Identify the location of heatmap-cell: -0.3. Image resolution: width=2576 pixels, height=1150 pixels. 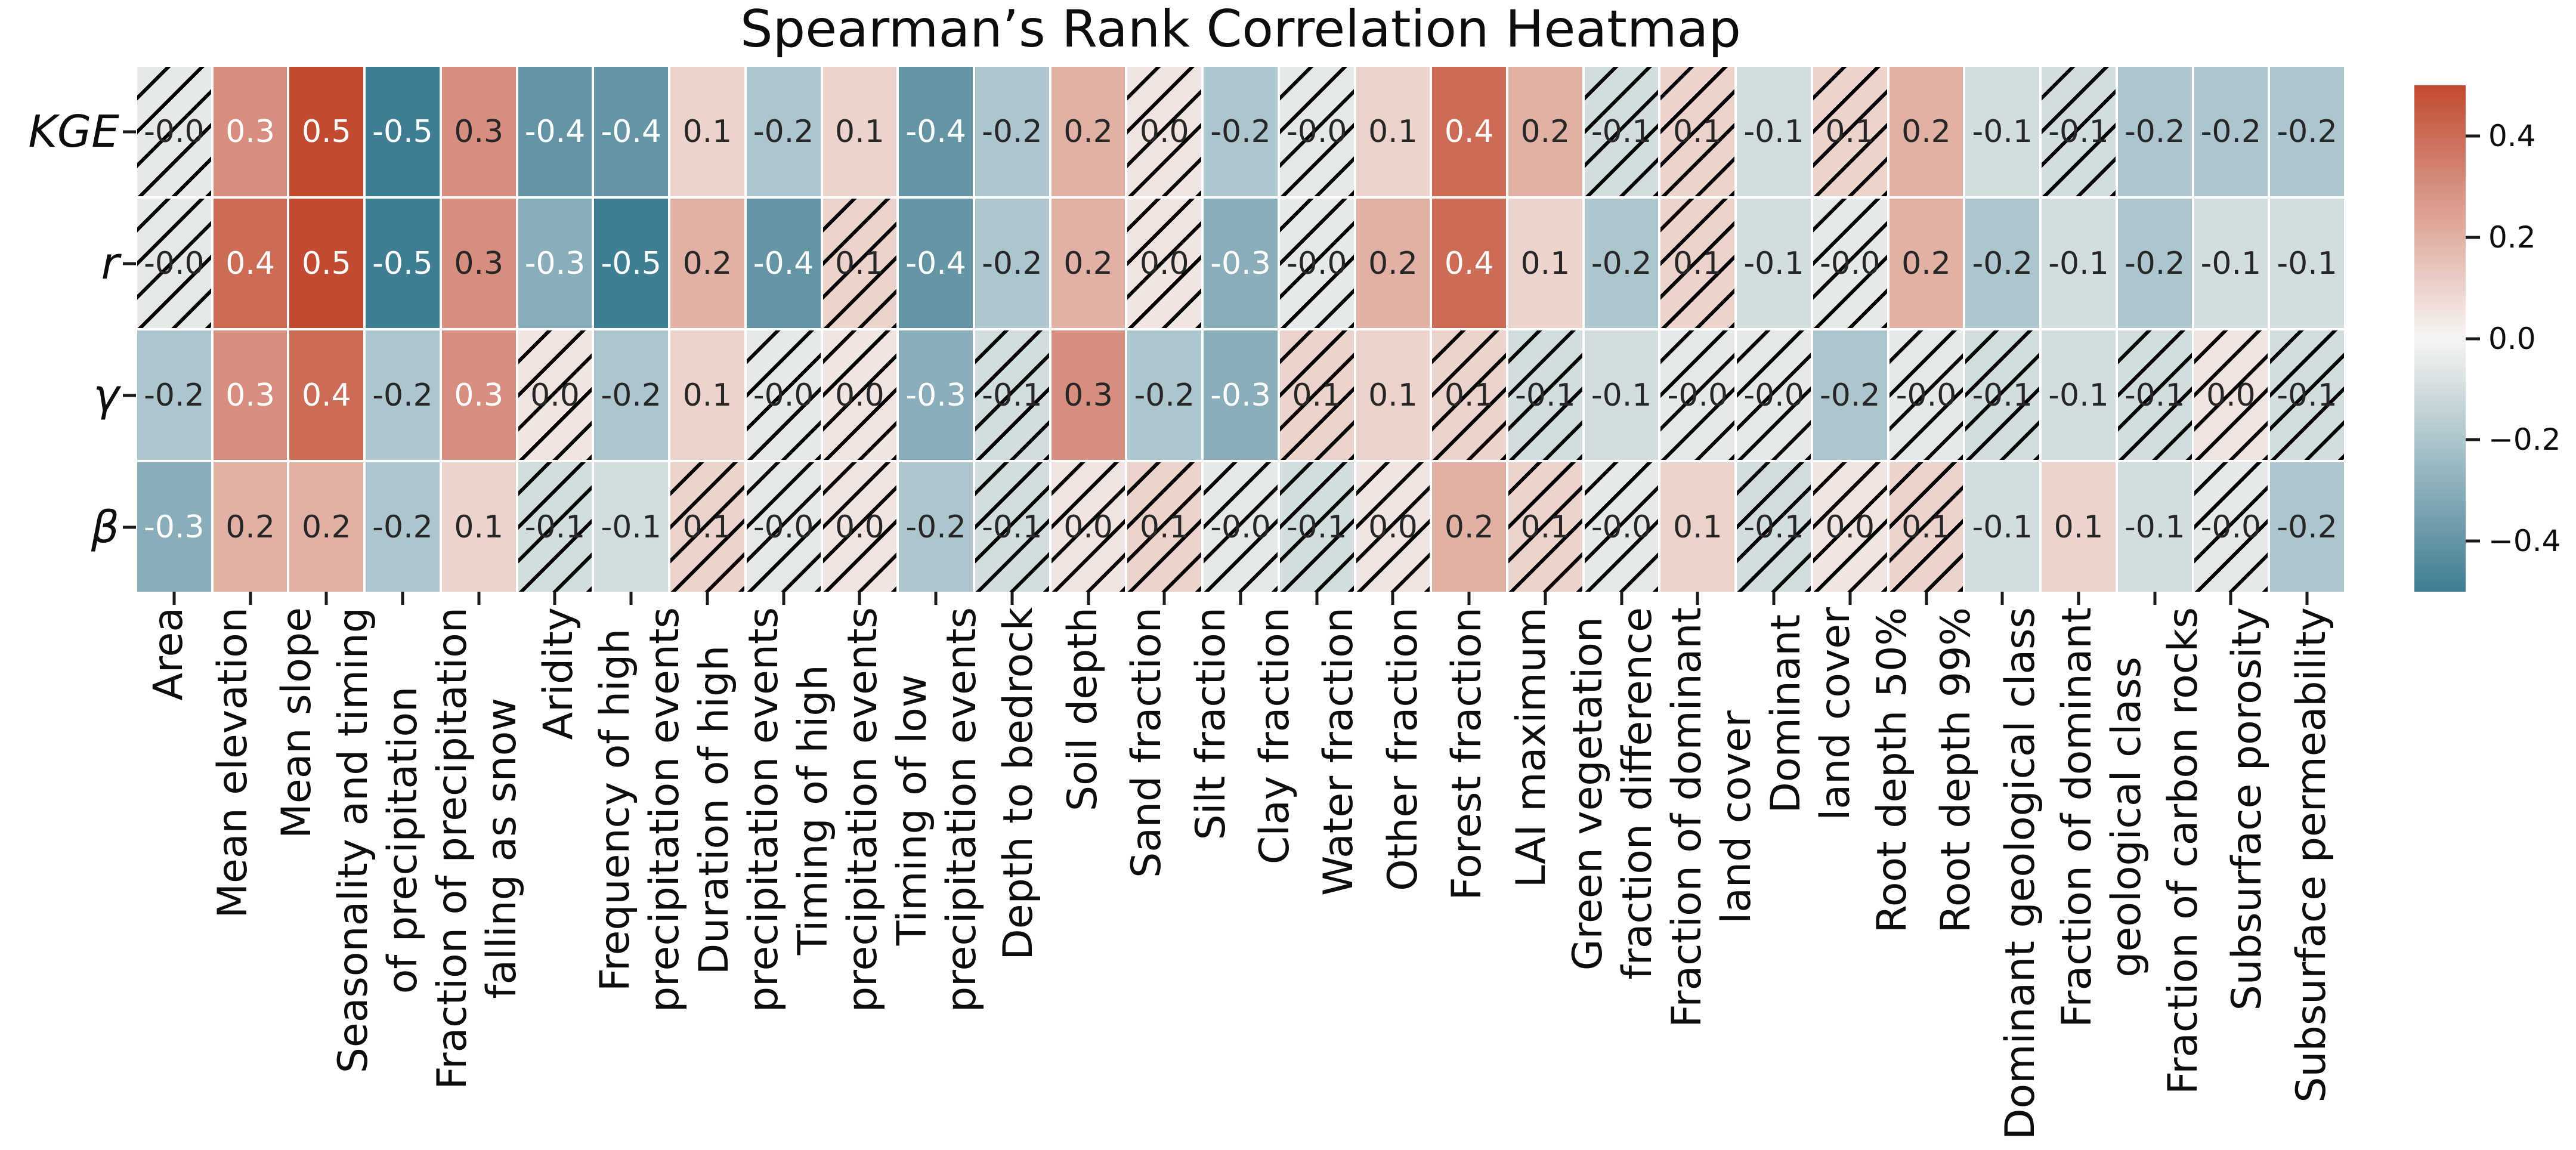
(1241, 395).